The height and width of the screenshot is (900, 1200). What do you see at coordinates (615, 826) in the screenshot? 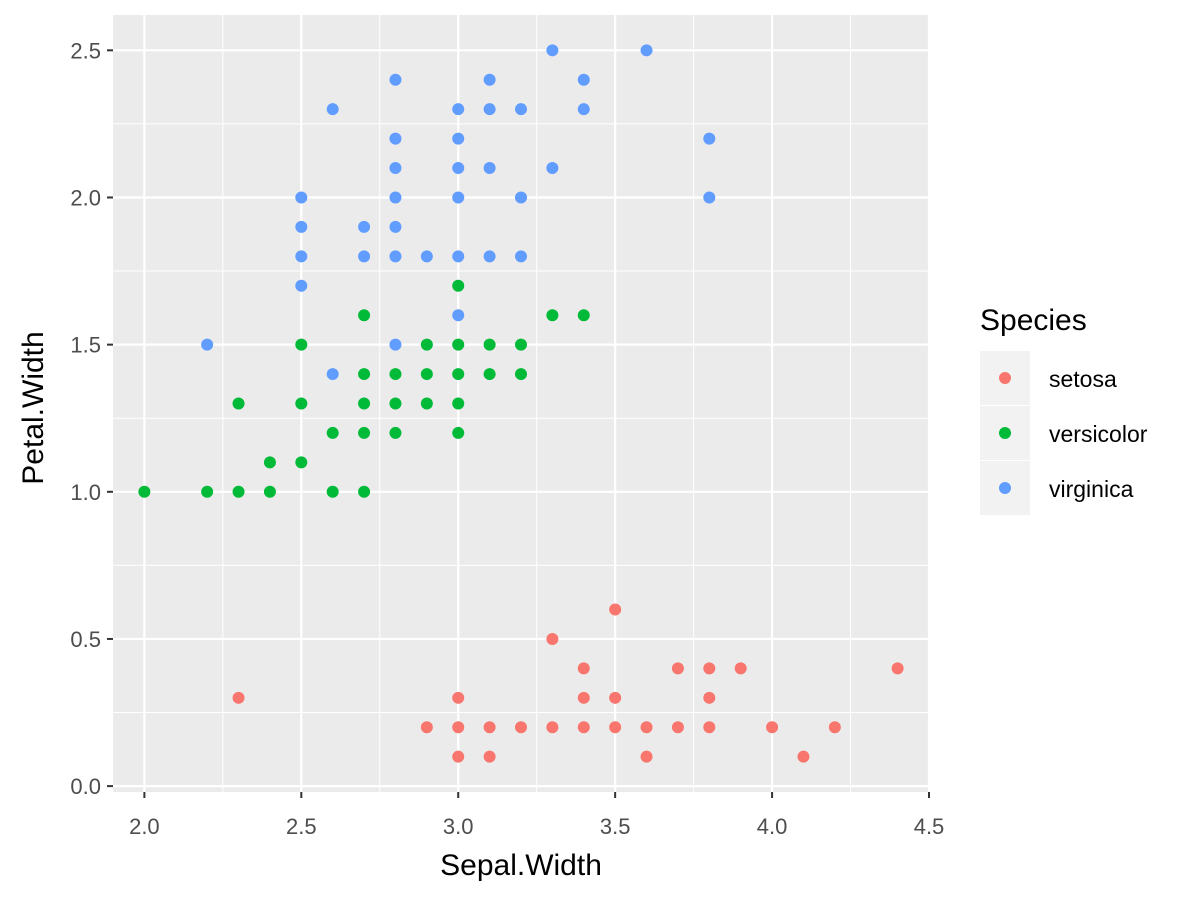
I see `x-tick-label: 3.5` at bounding box center [615, 826].